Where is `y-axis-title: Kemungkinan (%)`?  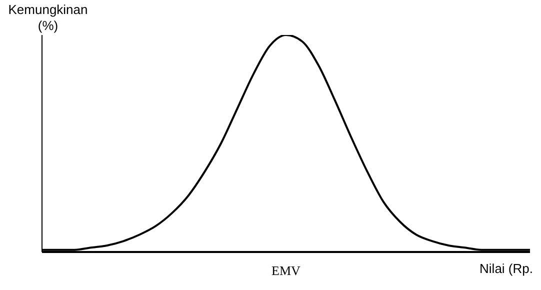
y-axis-title: Kemungkinan (%) is located at coordinates (48, 18).